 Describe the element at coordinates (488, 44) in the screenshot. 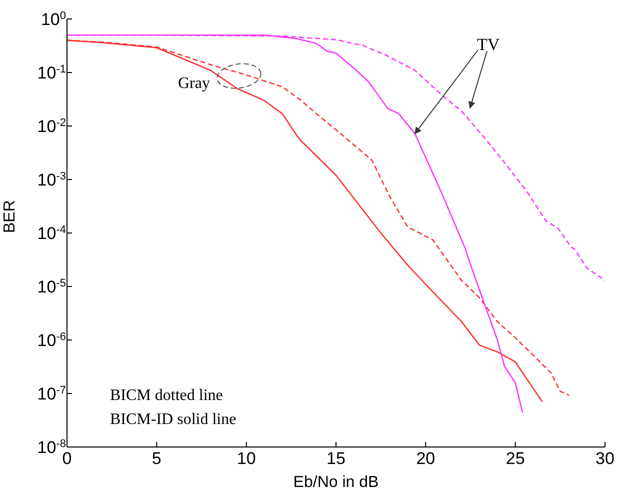

I see `annotation: TV` at that location.